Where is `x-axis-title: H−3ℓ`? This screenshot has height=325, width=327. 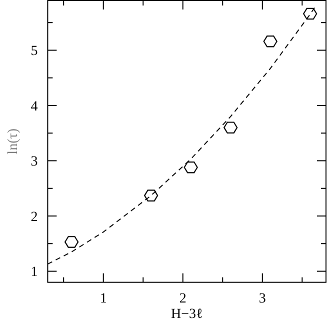
x-axis-title: H−3ℓ is located at coordinates (186, 314).